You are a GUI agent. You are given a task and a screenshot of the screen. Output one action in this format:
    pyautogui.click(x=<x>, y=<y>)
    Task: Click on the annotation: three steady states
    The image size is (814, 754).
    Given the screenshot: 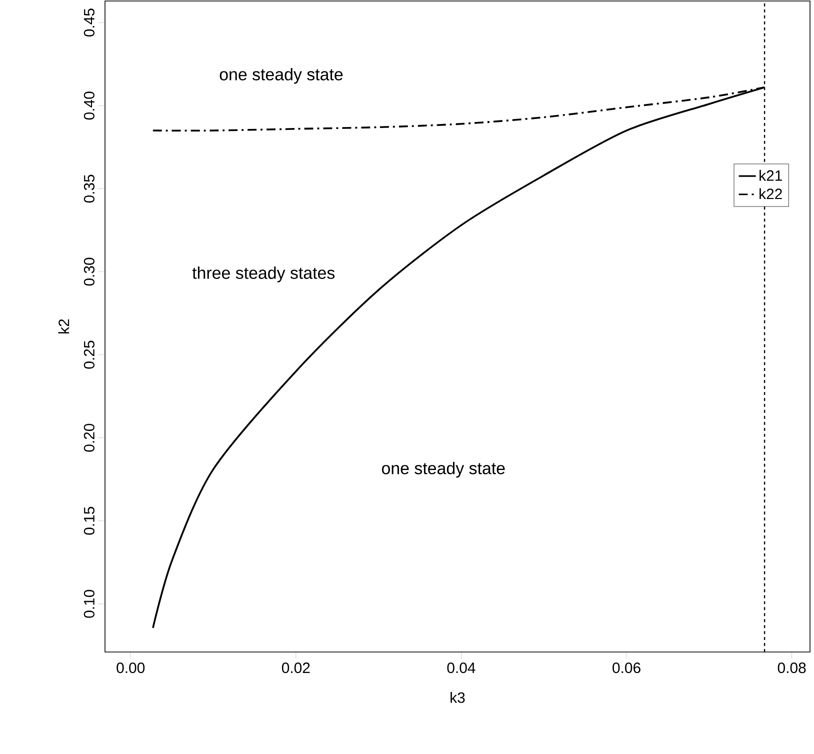 What is the action you would take?
    pyautogui.click(x=263, y=274)
    